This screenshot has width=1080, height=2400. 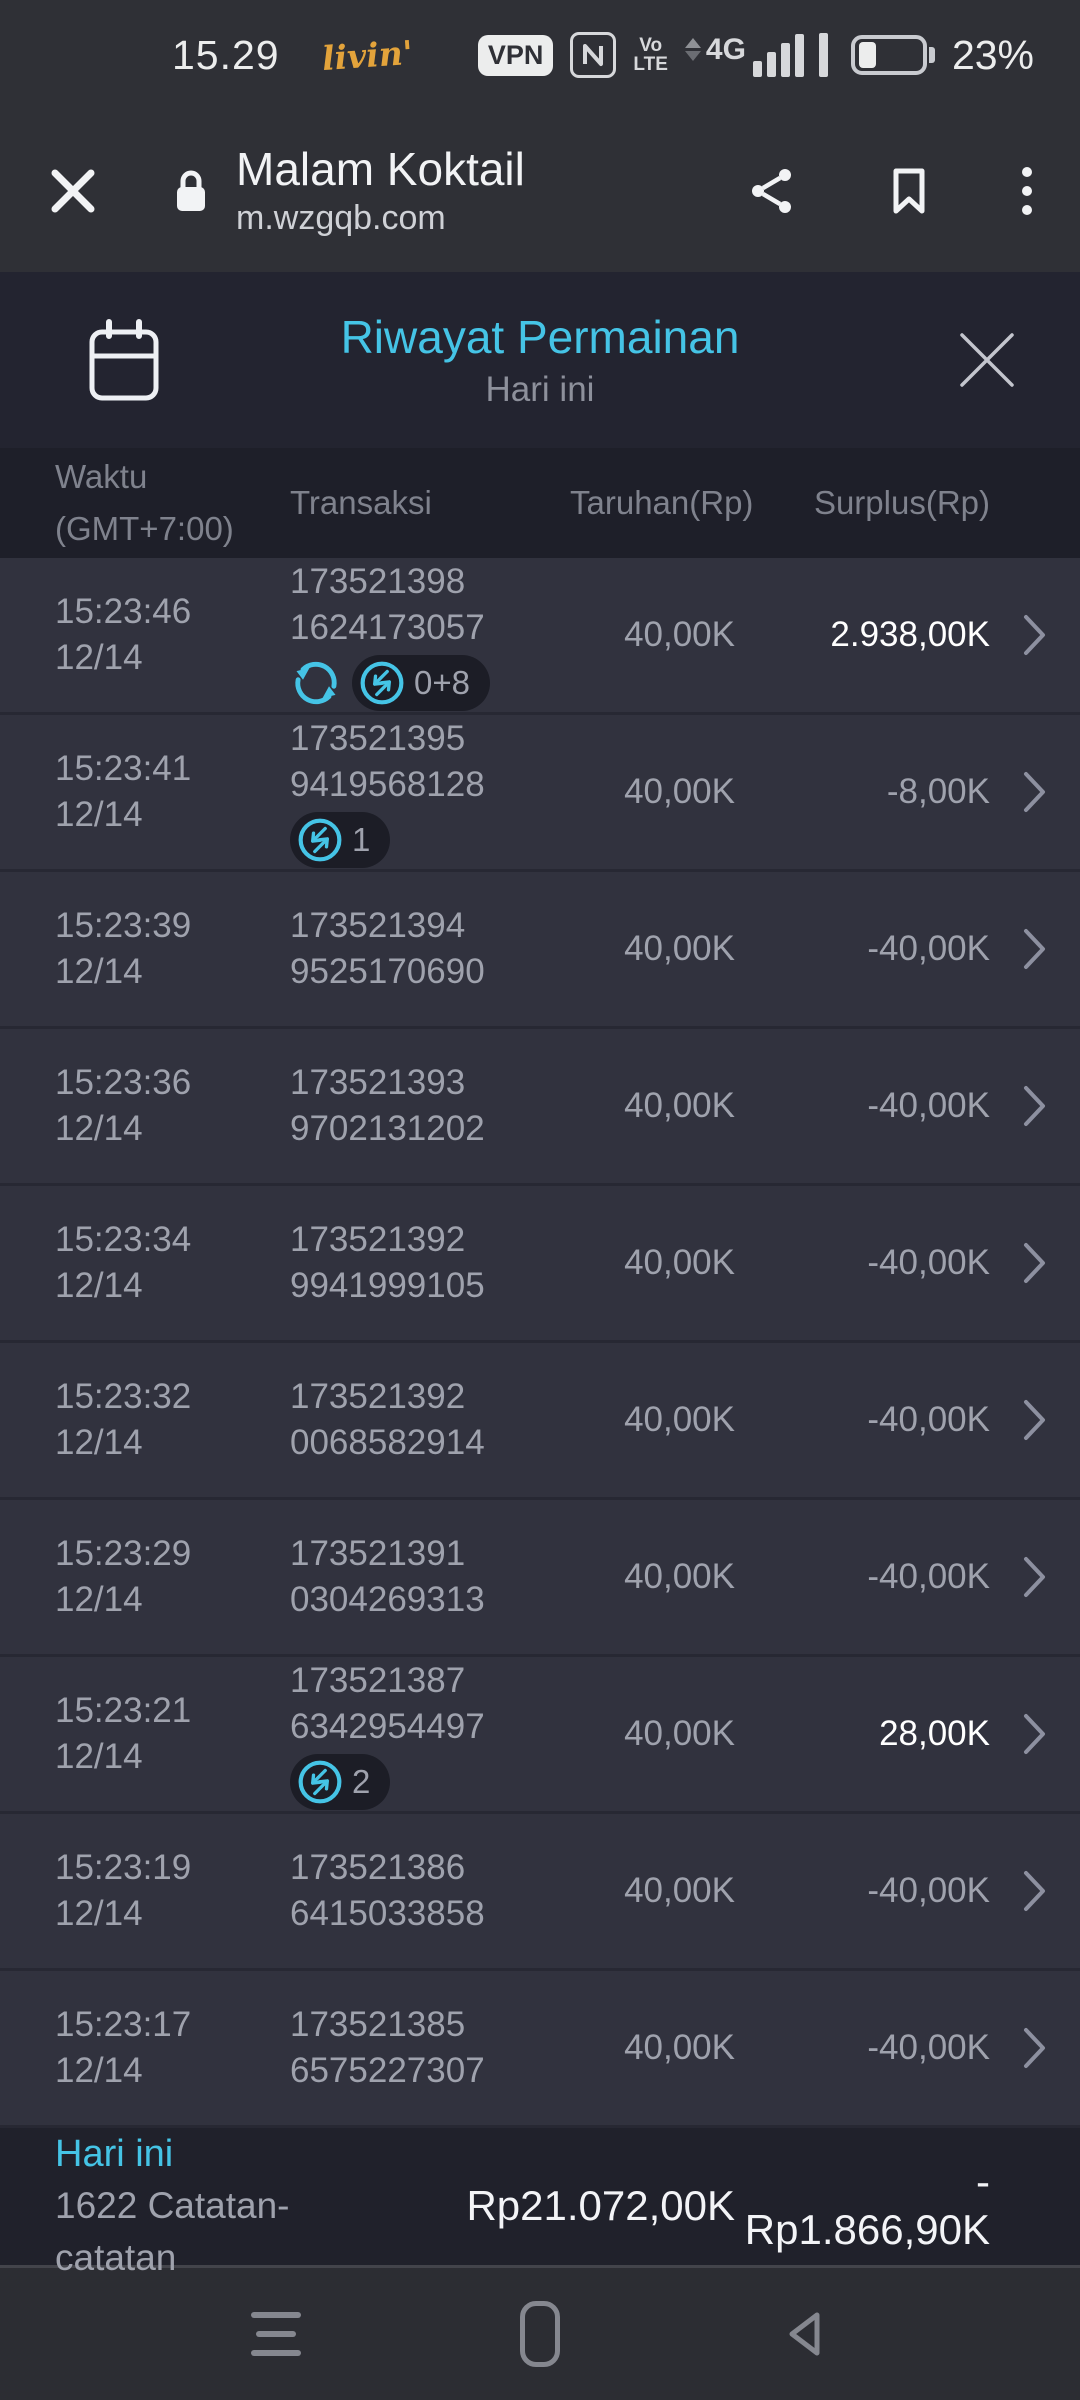 What do you see at coordinates (73, 191) in the screenshot?
I see `close-icon` at bounding box center [73, 191].